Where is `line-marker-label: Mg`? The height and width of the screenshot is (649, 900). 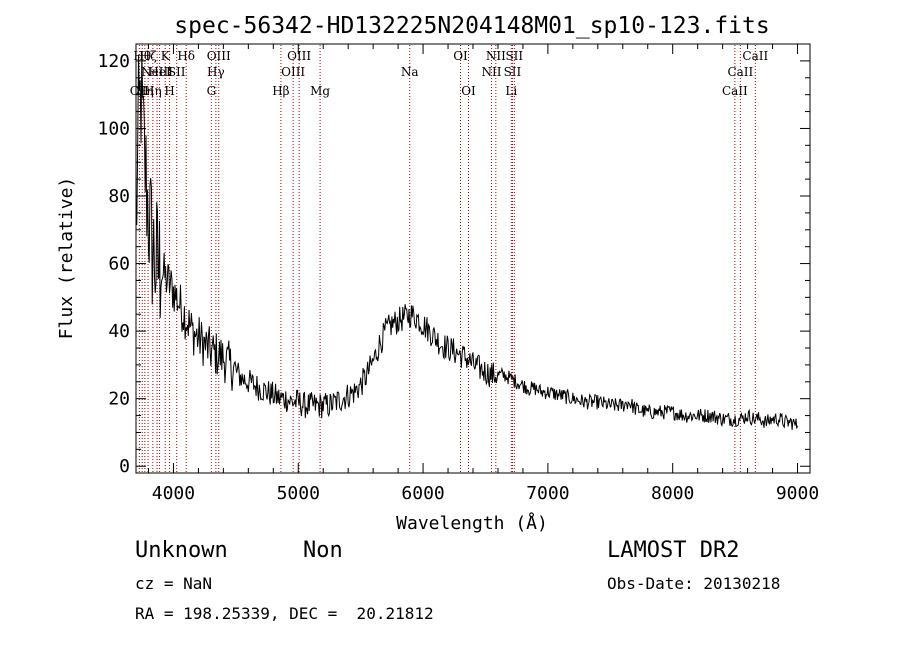 line-marker-label: Mg is located at coordinates (320, 91).